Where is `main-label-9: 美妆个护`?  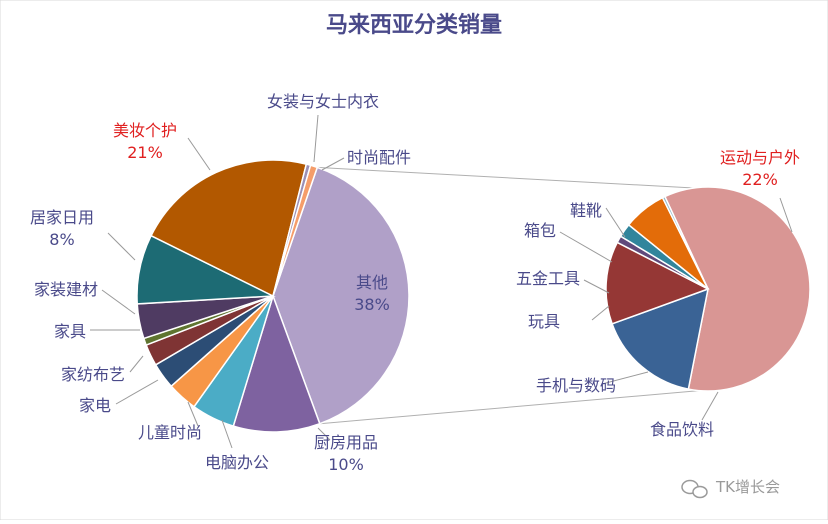 main-label-9: 美妆个护 is located at coordinates (145, 130).